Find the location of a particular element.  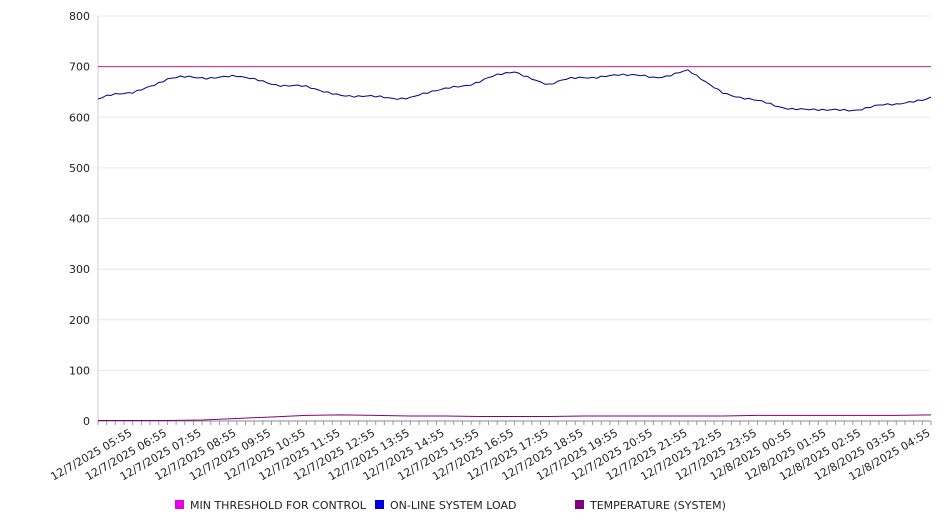

legend-label: ON-LINE SYSTEM LOAD is located at coordinates (453, 505).